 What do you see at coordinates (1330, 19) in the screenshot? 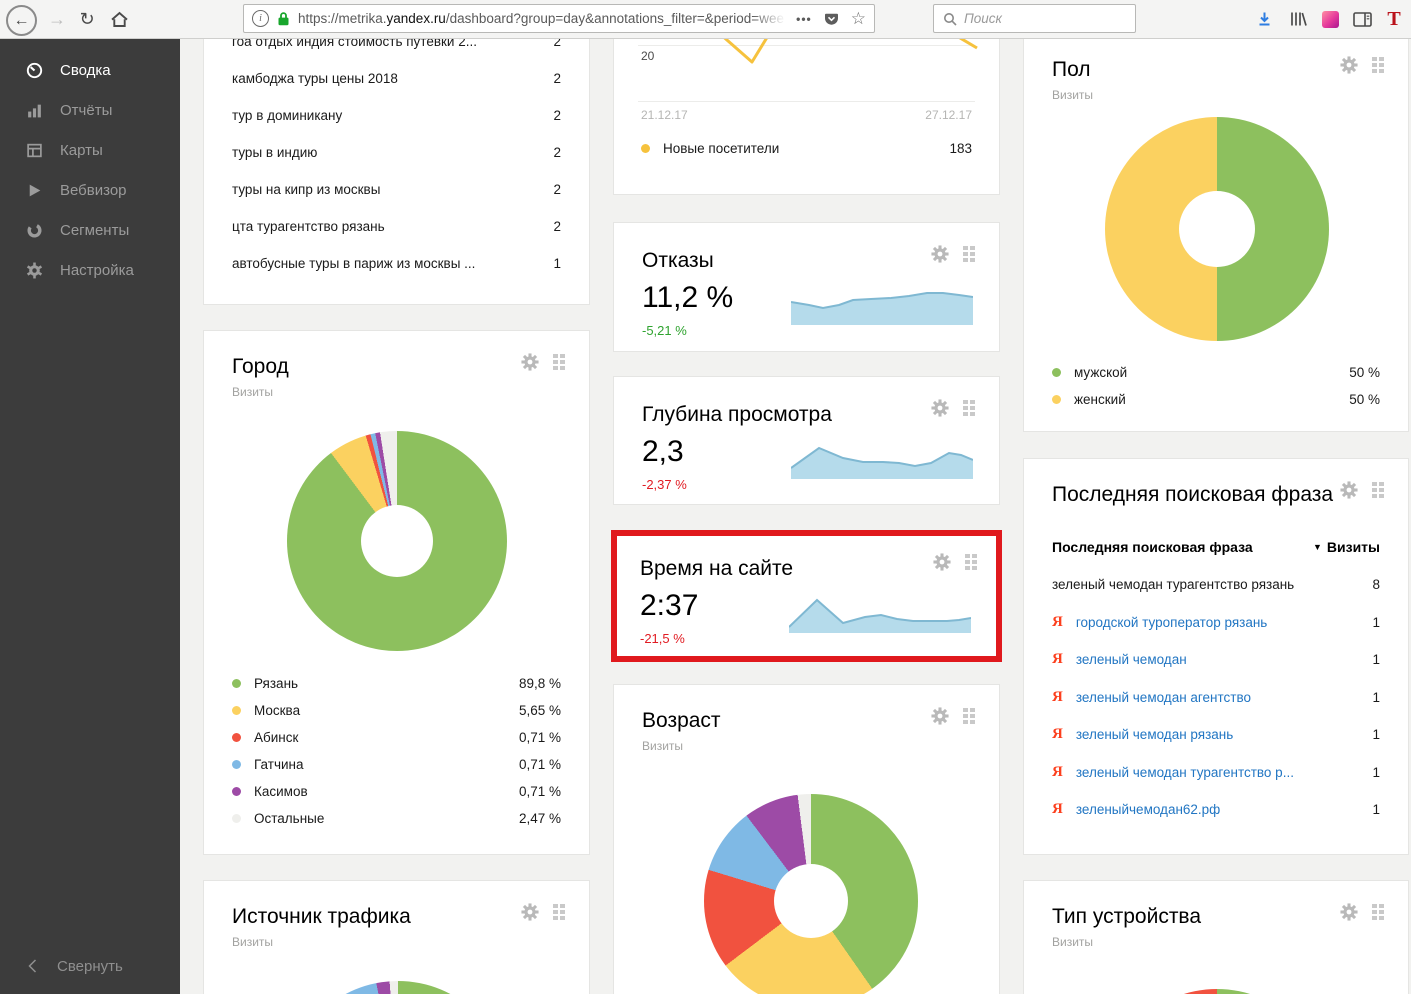
I see `screenshot-extension-button` at bounding box center [1330, 19].